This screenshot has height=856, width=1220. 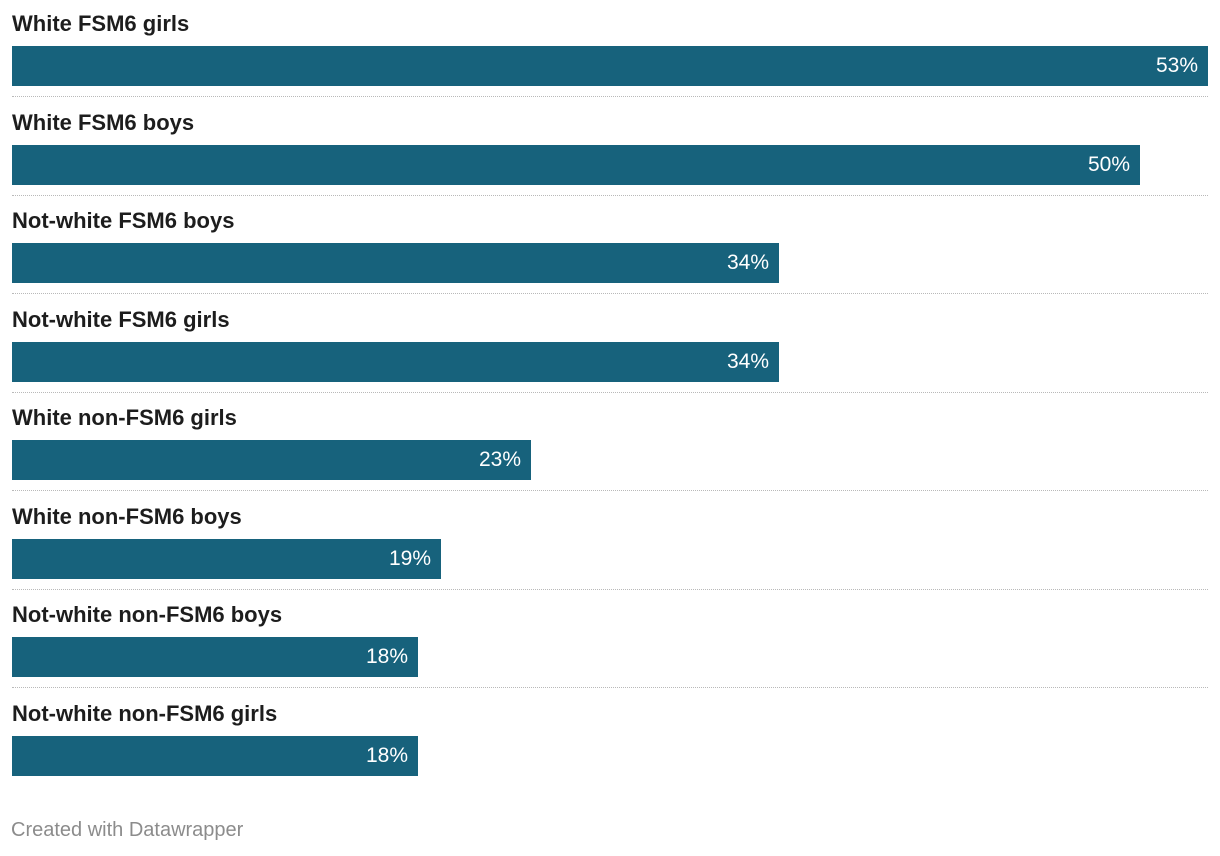 I want to click on datawrapper-credit: Created with Datawrapper, so click(x=127, y=830).